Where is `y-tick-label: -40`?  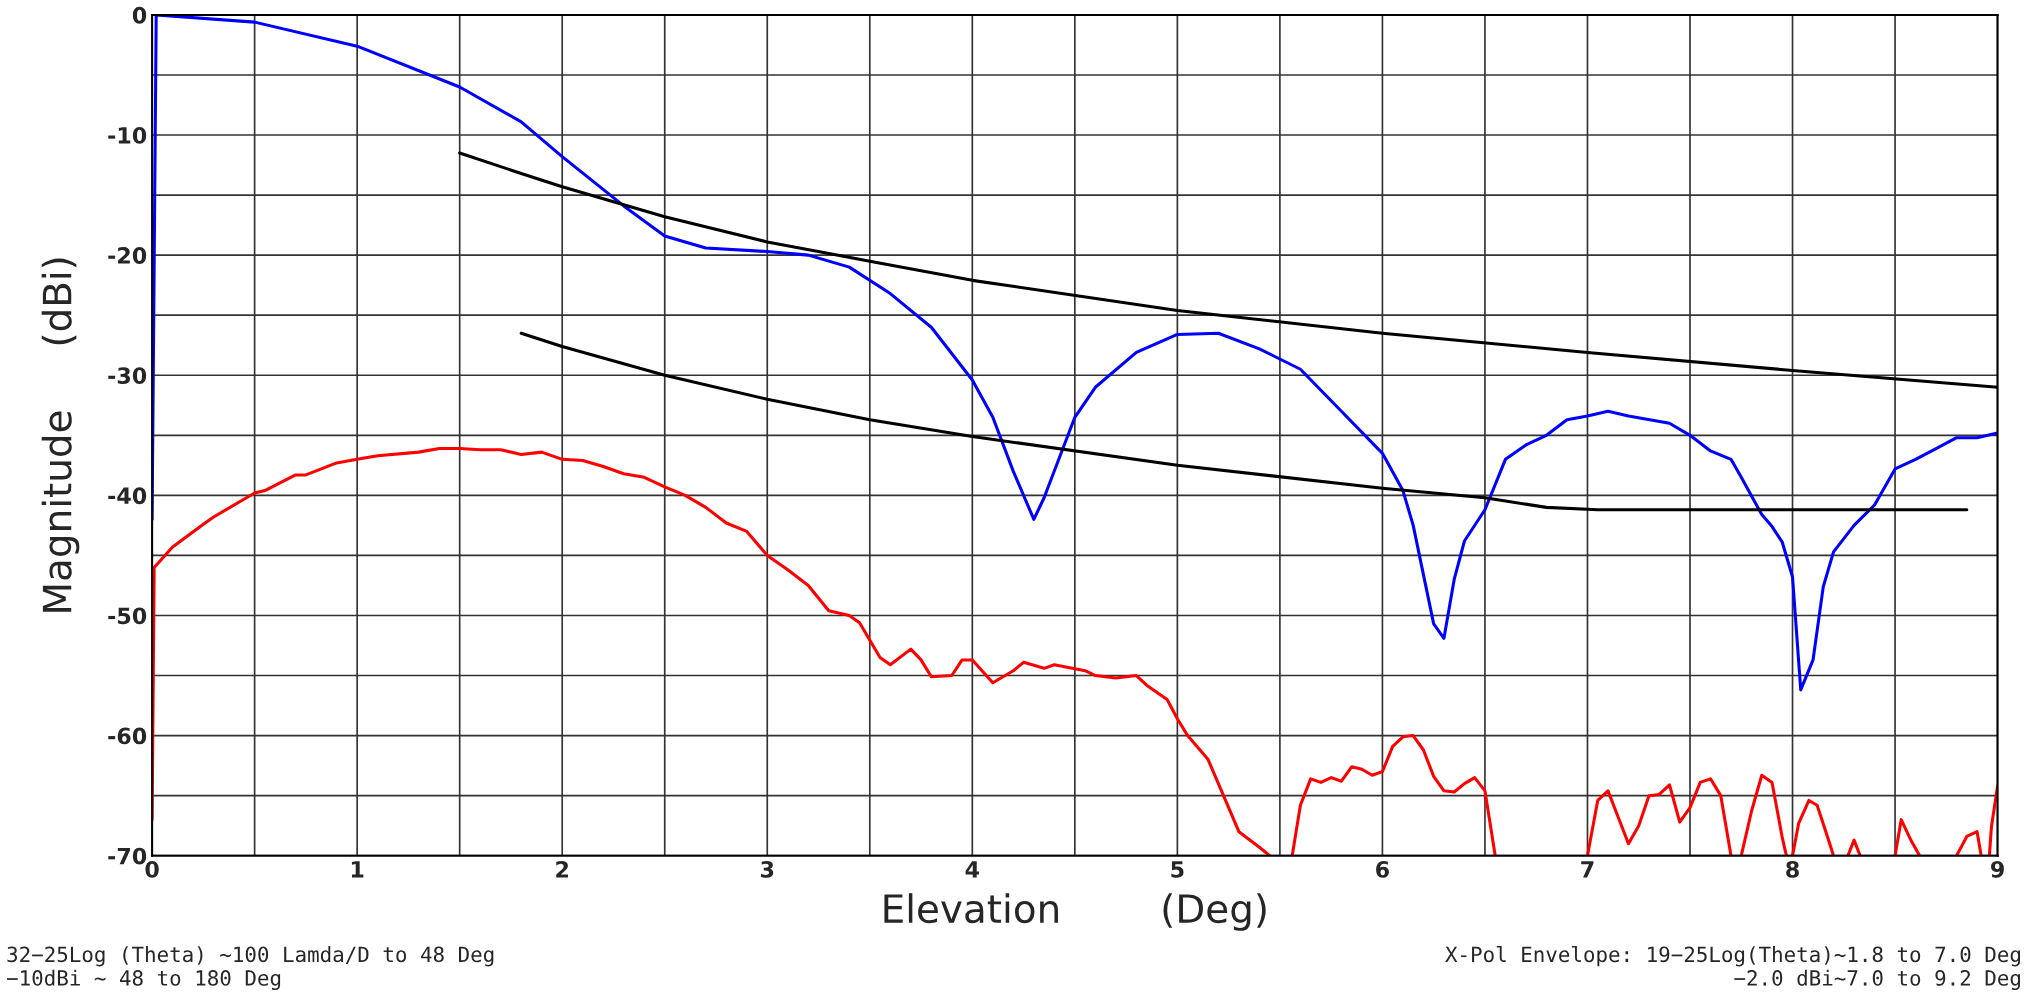 y-tick-label: -40 is located at coordinates (127, 496).